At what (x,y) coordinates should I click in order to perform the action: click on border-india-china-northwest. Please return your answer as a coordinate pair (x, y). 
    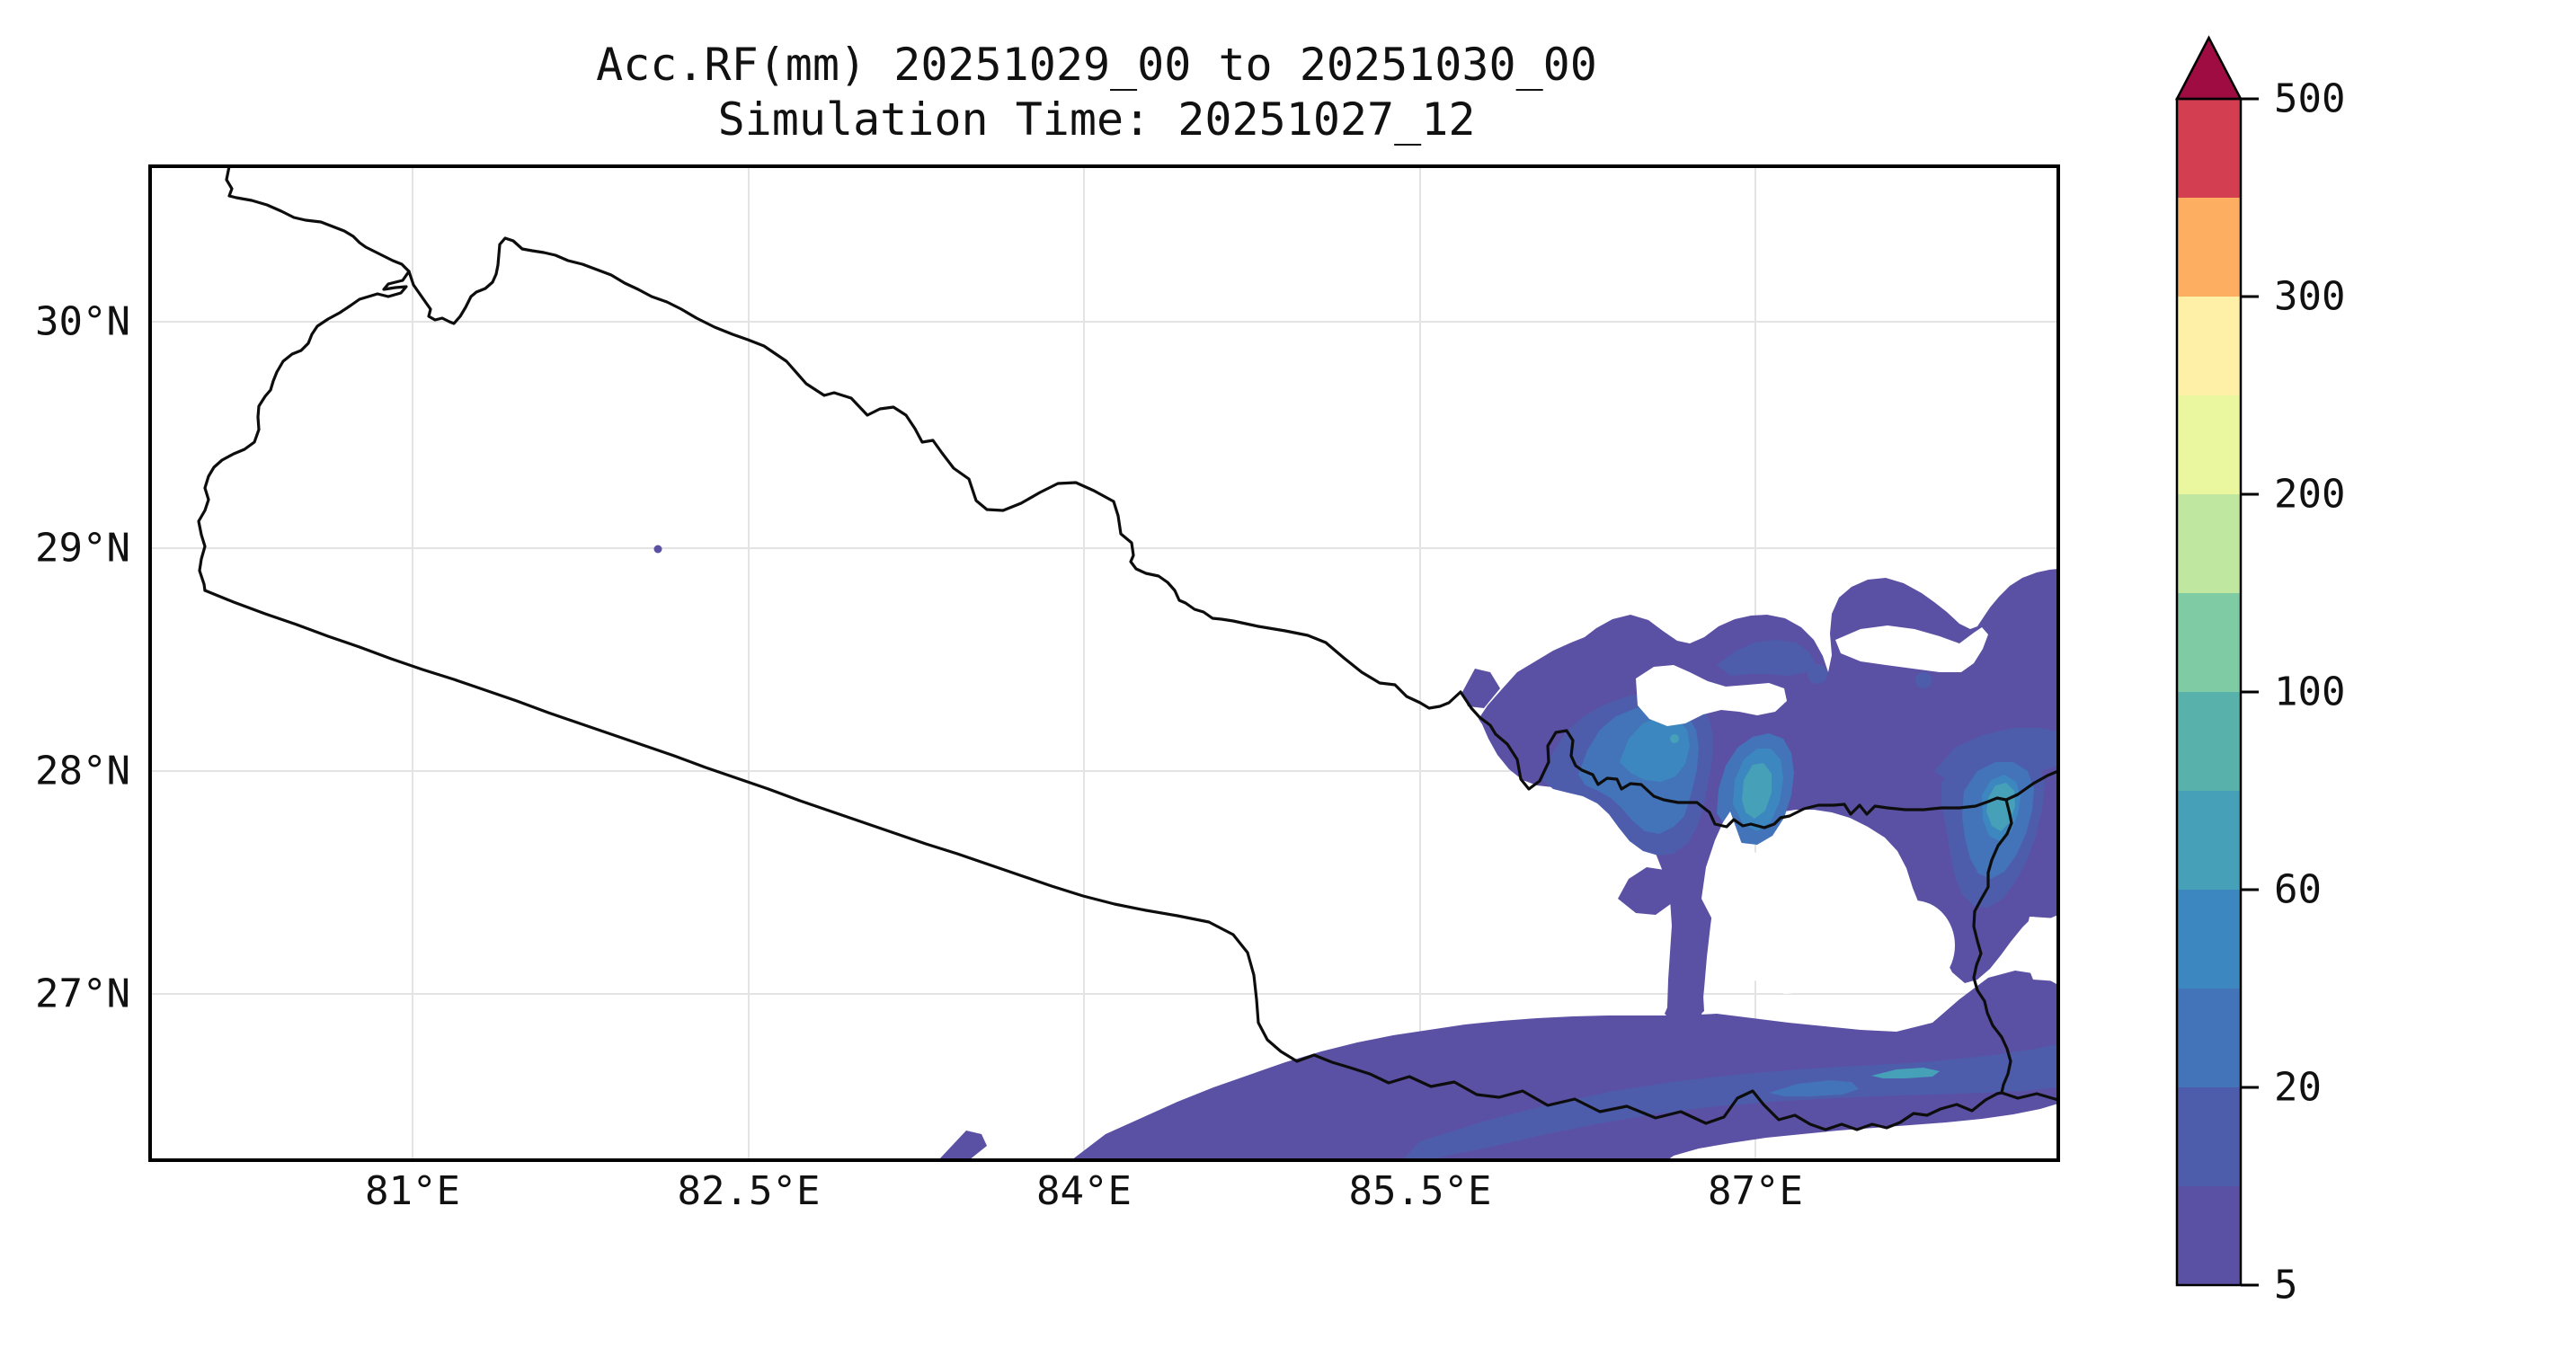
    Looking at the image, I should click on (318, 219).